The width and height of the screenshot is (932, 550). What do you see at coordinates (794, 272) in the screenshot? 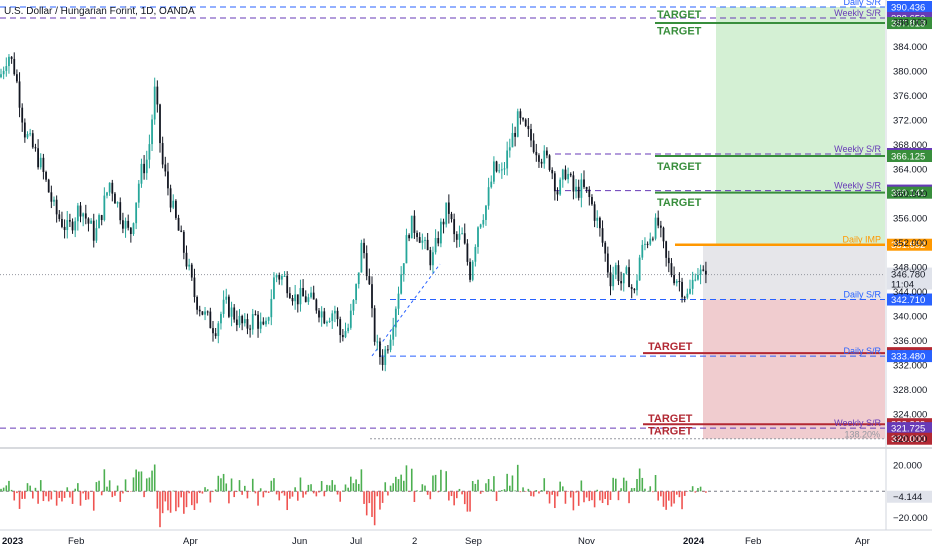
I see `entry-zone` at bounding box center [794, 272].